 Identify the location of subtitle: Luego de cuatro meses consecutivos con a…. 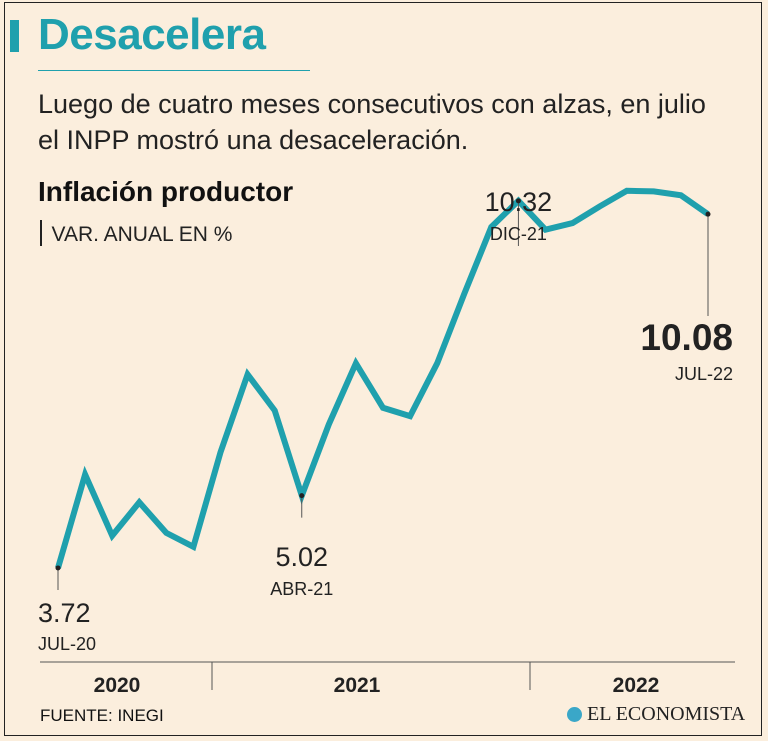
(388, 122).